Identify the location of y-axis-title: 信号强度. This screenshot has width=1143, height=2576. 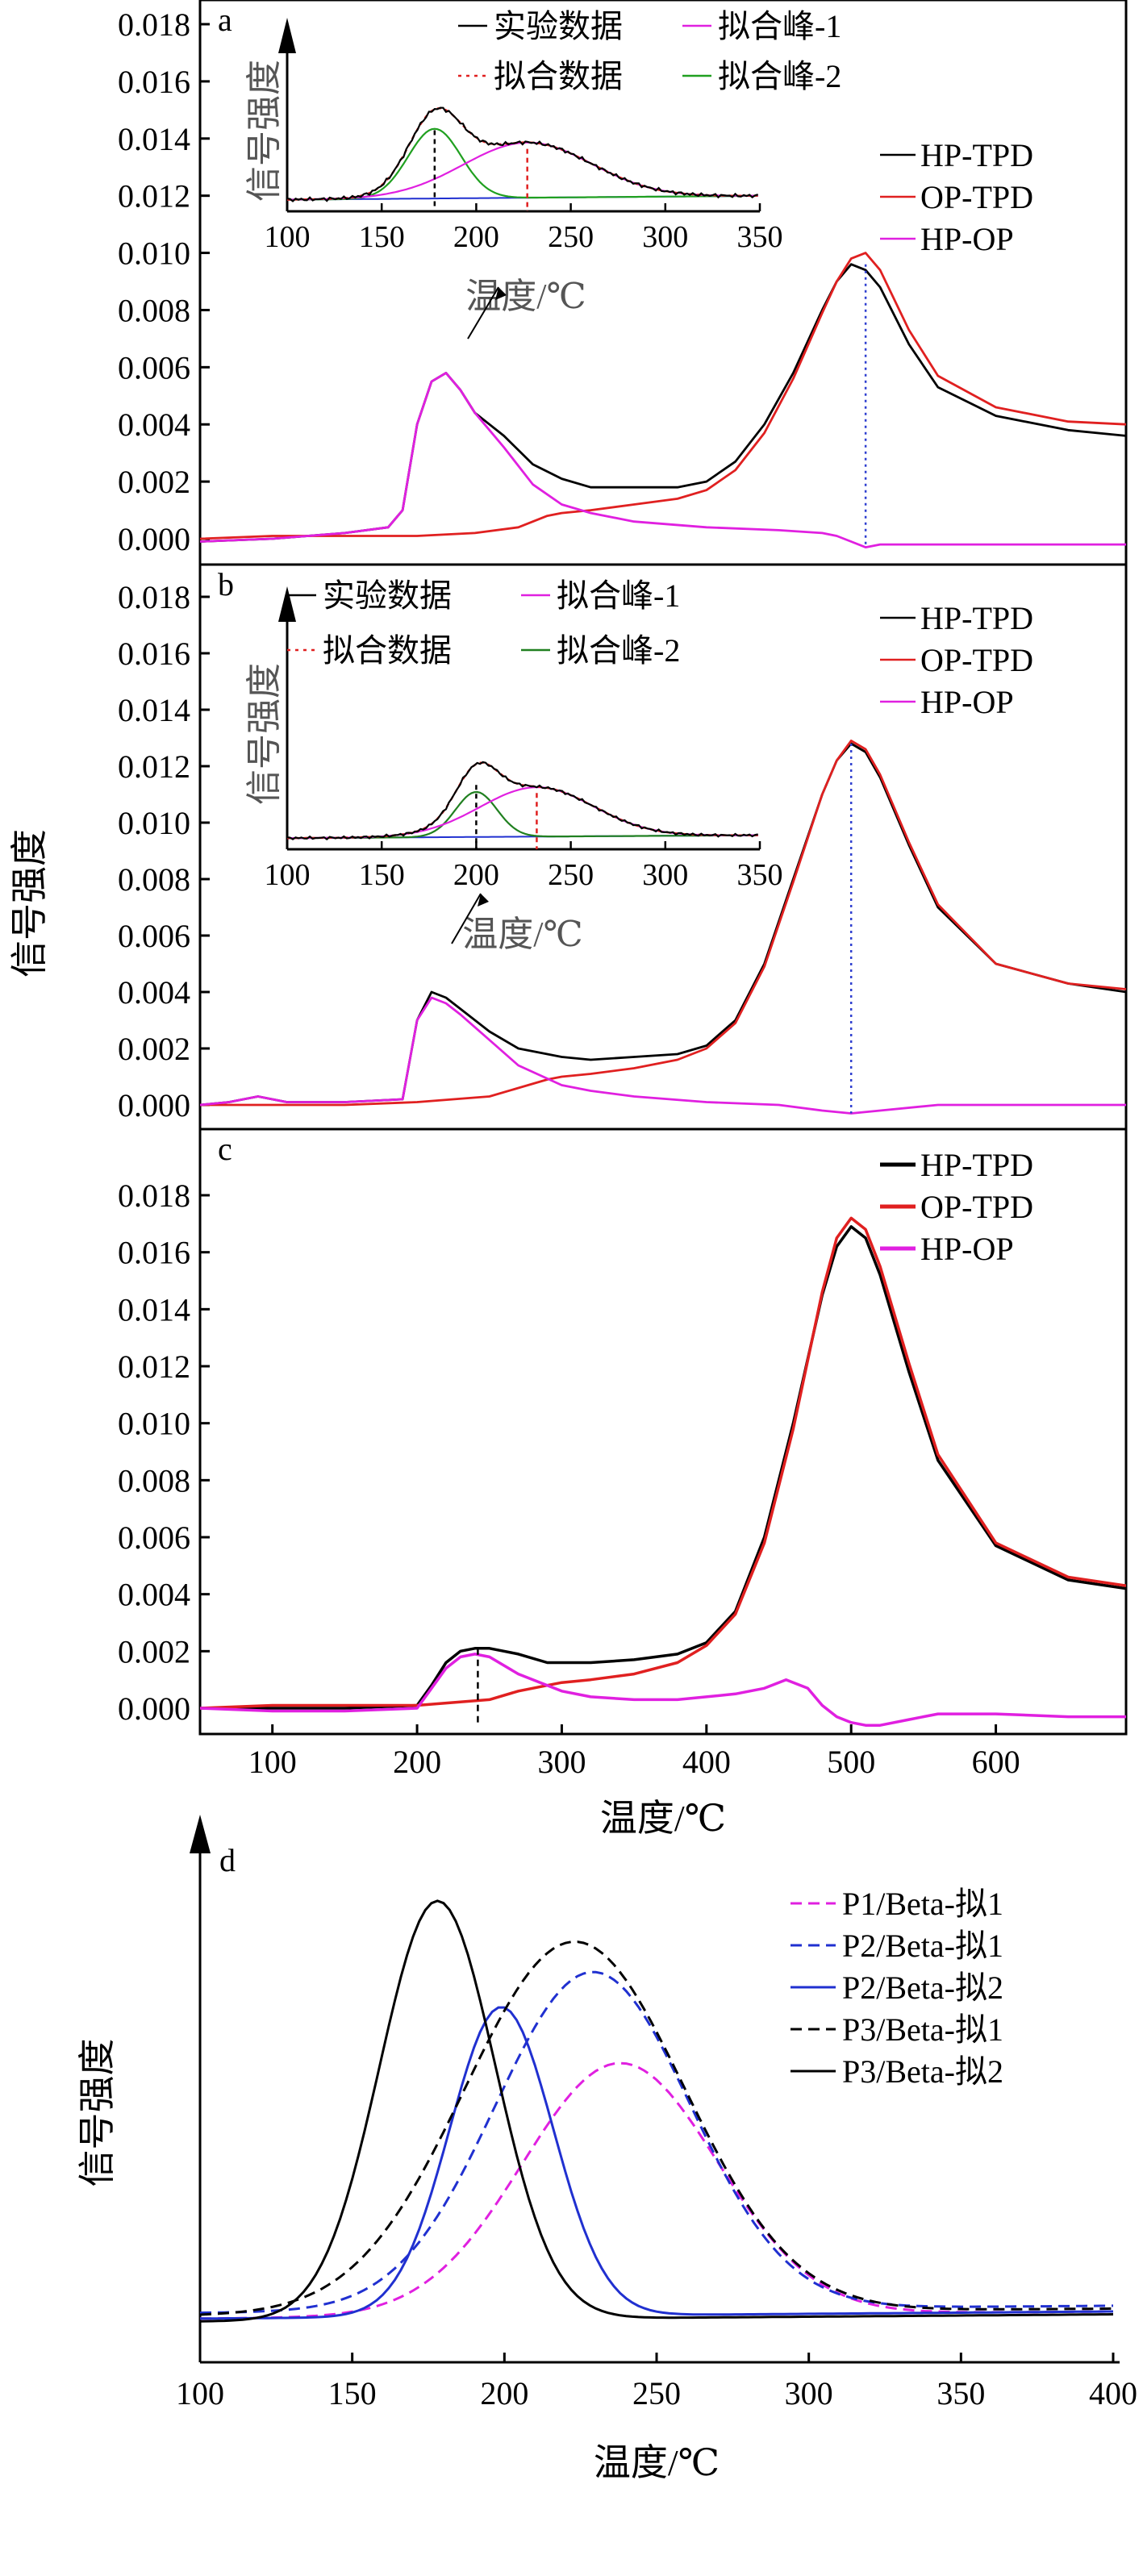
(97, 2113).